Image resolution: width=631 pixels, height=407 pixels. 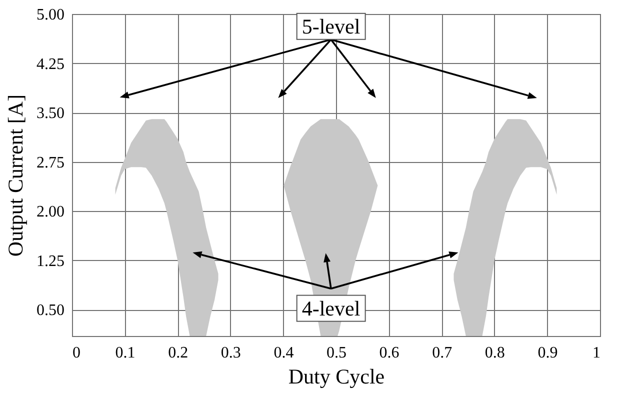 What do you see at coordinates (336, 353) in the screenshot?
I see `x-tick-label: 0.5` at bounding box center [336, 353].